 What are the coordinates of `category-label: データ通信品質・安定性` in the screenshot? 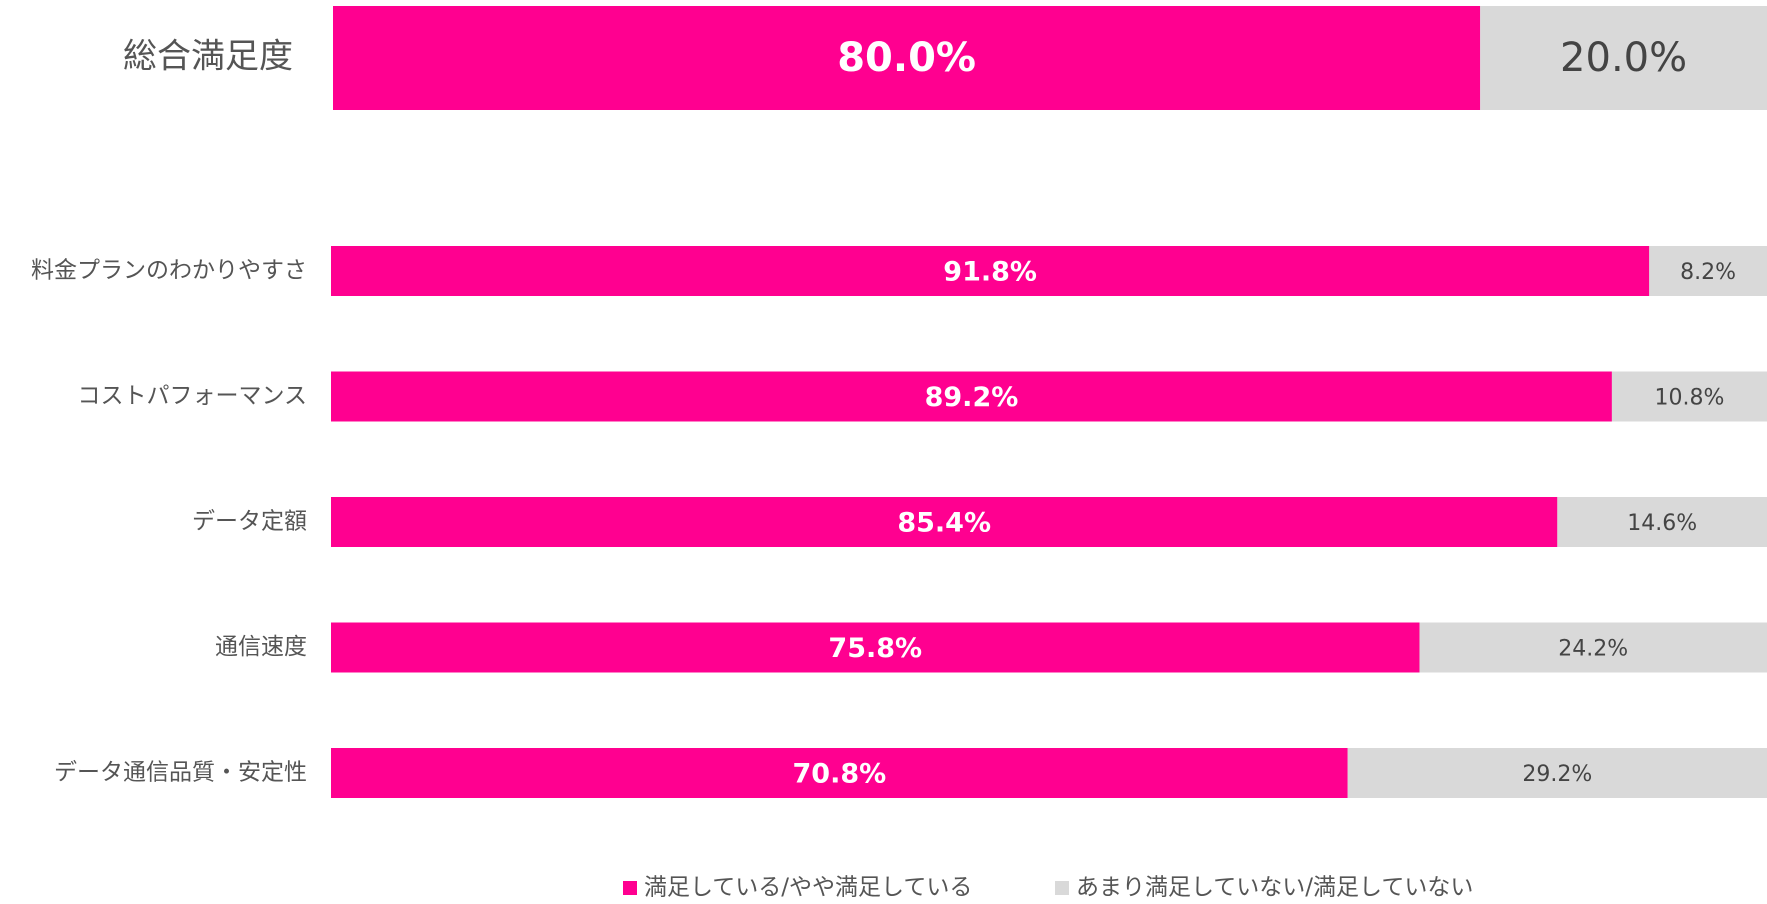 It's located at (180, 773).